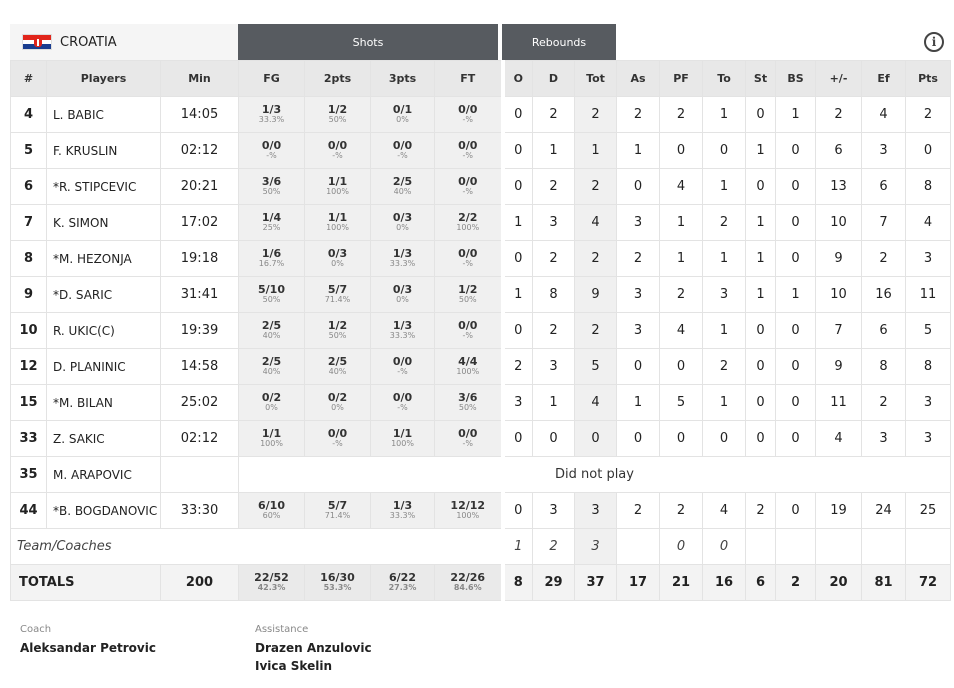 This screenshot has width=954, height=688. I want to click on player-number: 7, so click(28, 222).